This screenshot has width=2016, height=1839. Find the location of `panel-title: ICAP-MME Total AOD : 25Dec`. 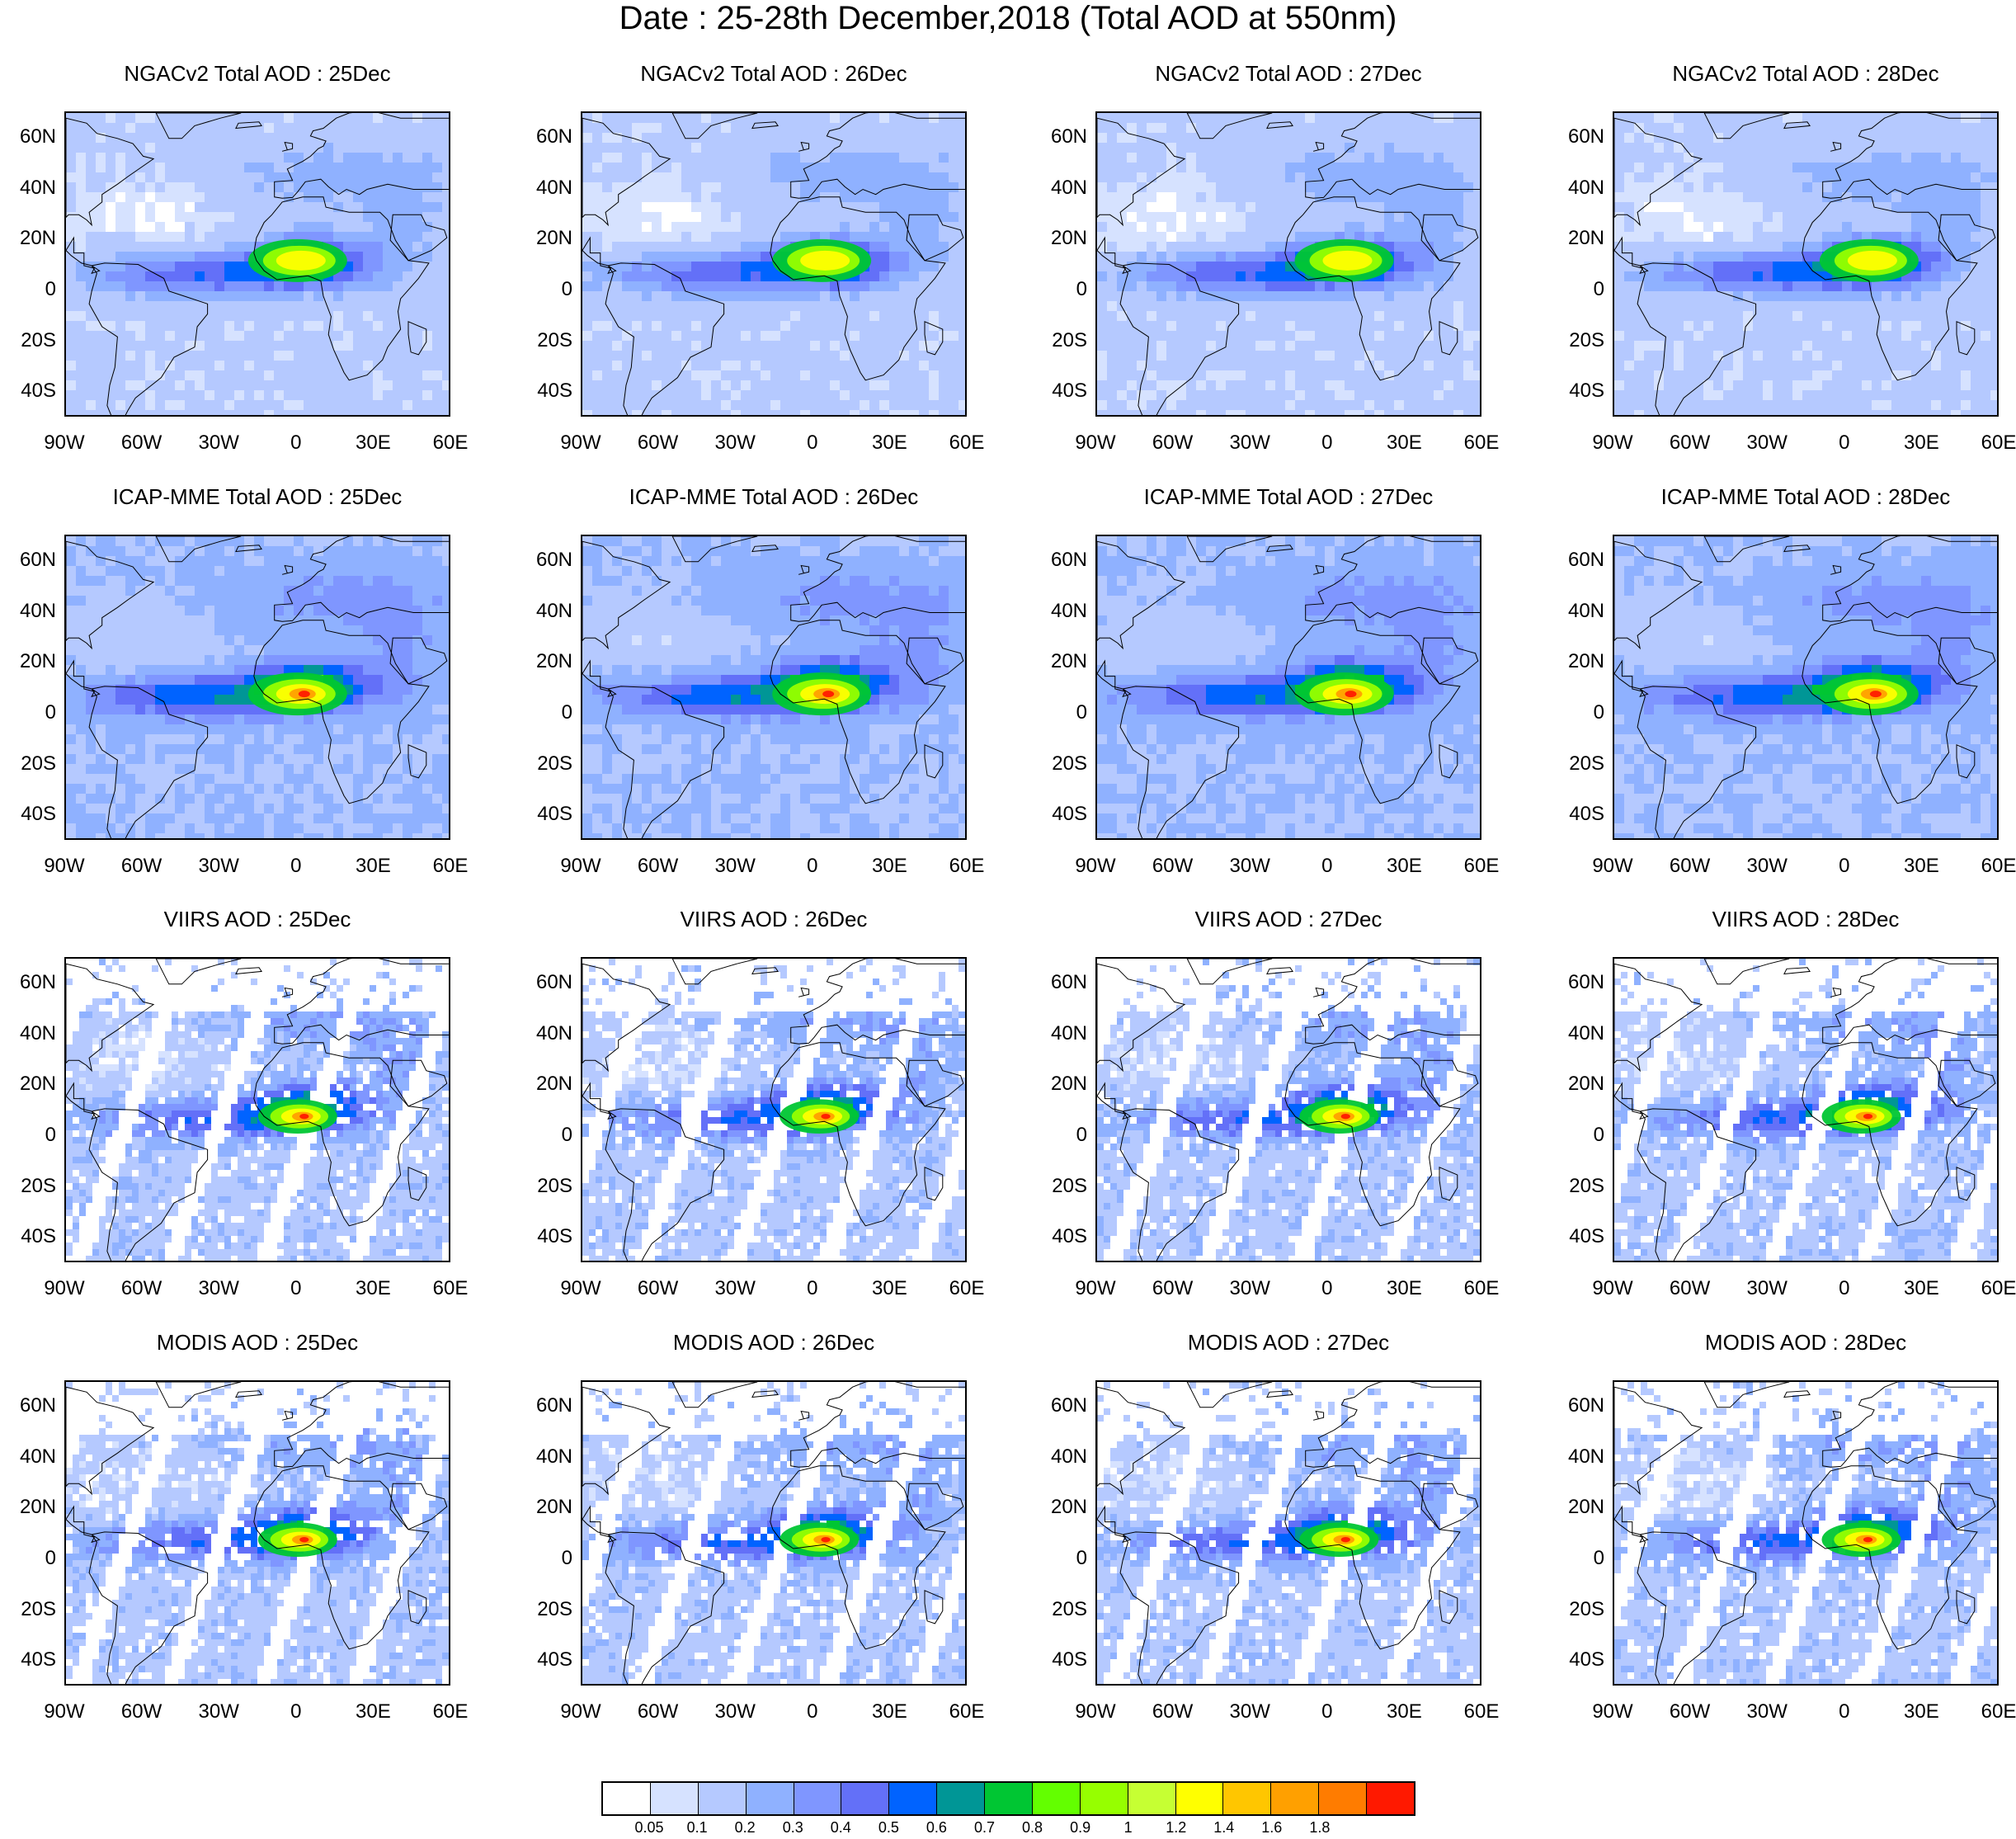

panel-title: ICAP-MME Total AOD : 25Dec is located at coordinates (257, 497).